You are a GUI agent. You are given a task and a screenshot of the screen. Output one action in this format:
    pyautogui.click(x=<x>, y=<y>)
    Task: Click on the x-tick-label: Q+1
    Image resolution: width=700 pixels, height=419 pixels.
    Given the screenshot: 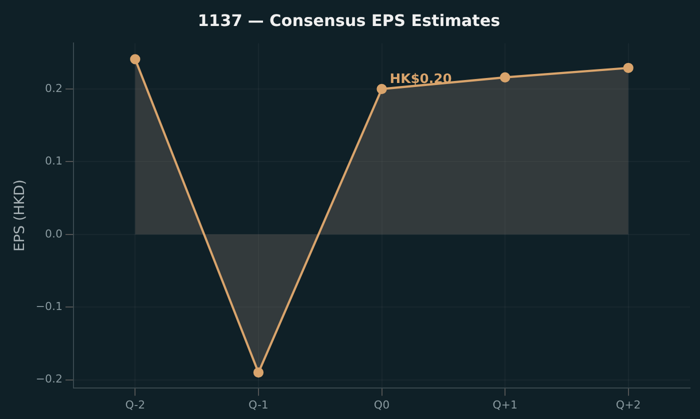 What is the action you would take?
    pyautogui.click(x=505, y=405)
    